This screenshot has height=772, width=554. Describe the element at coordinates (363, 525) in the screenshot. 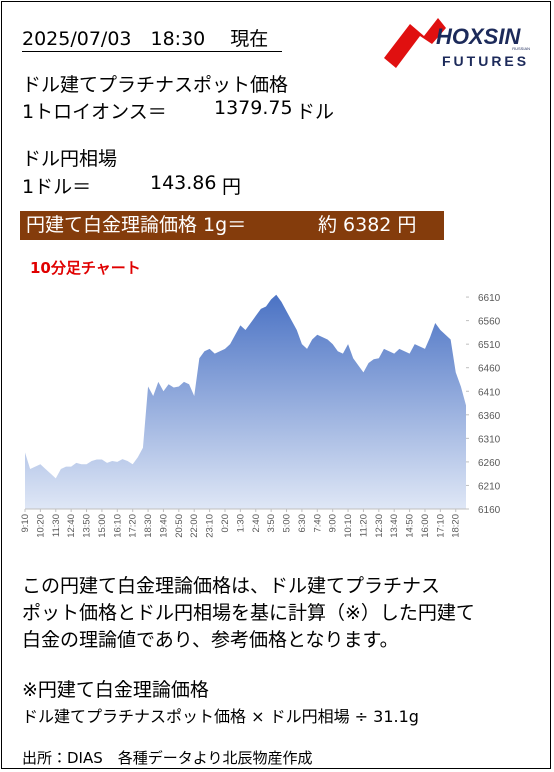

I see `x-tick-label: 11:20` at that location.